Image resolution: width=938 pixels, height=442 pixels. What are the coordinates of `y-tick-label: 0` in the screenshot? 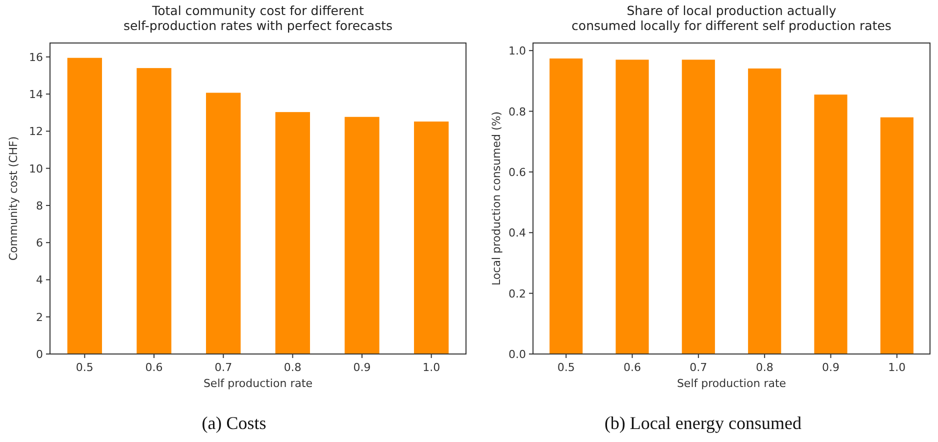 It's located at (39, 354).